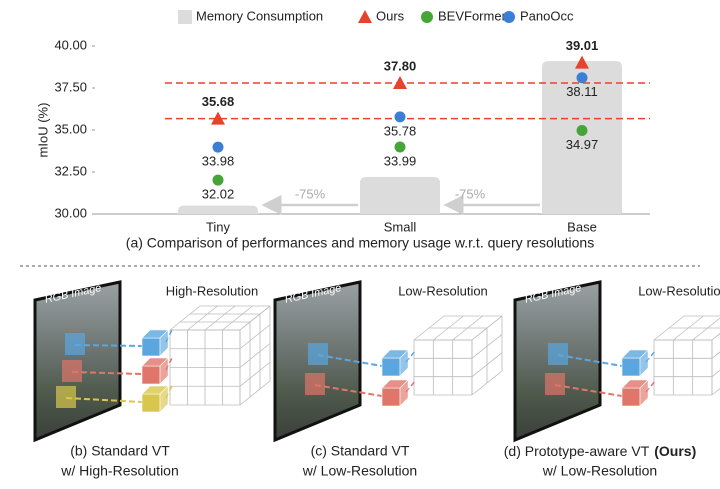  What do you see at coordinates (400, 226) in the screenshot?
I see `x-tick-label: Small` at bounding box center [400, 226].